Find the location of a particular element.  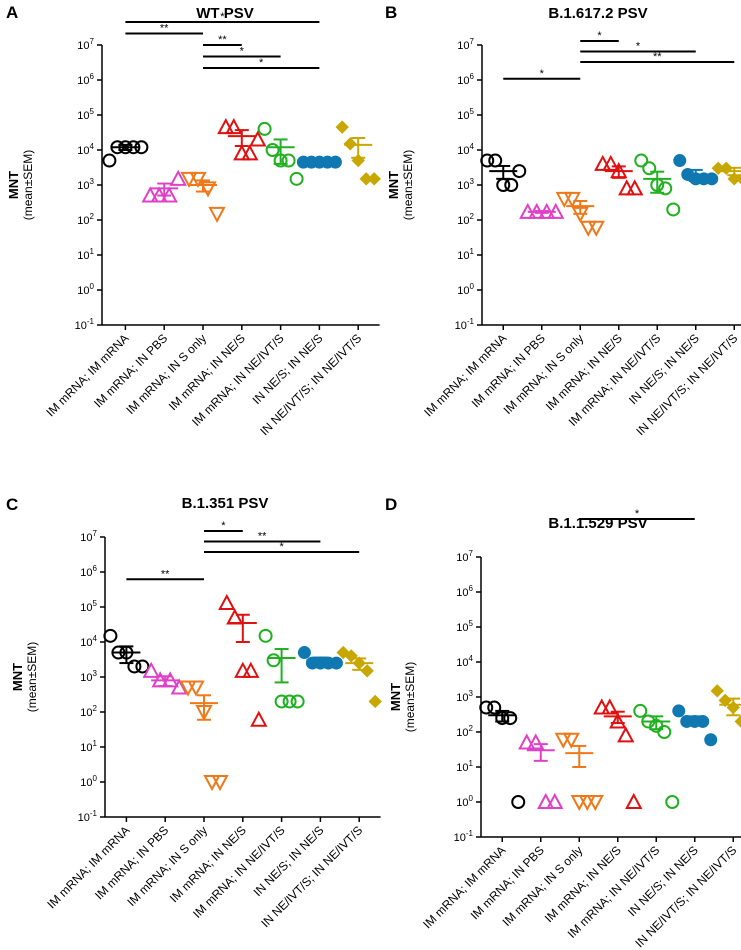

y-tick-label: 10⁶ is located at coordinates (88, 571).